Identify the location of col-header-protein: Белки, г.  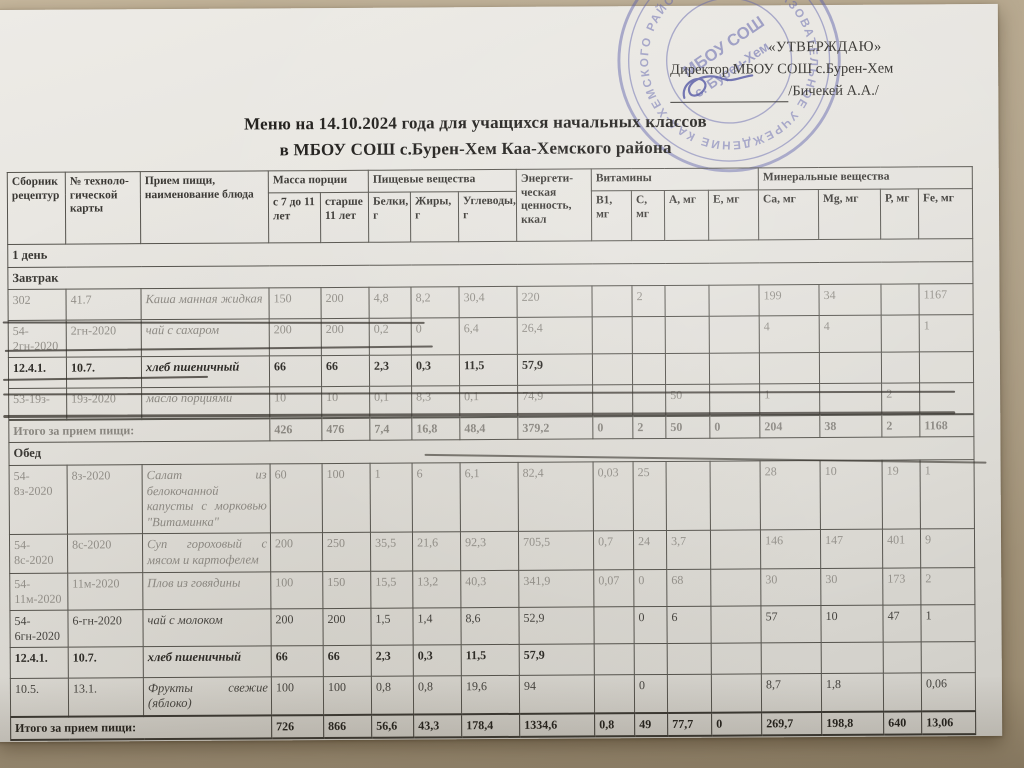
(389, 217).